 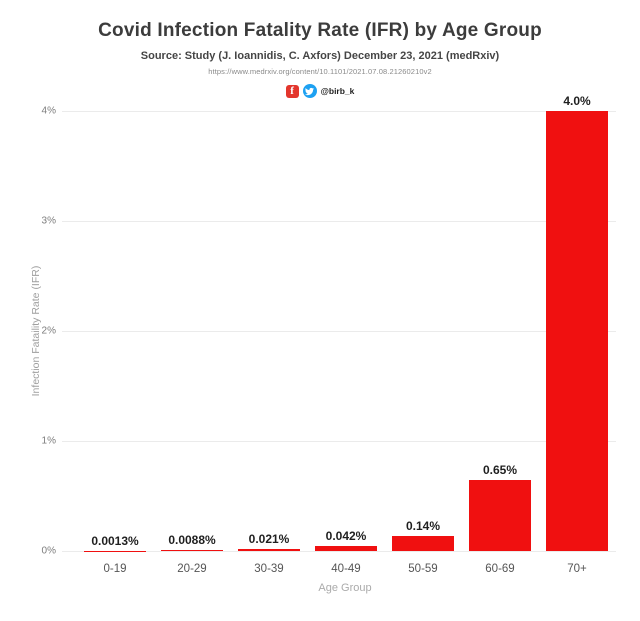 I want to click on facebook-icon: f, so click(x=292, y=91).